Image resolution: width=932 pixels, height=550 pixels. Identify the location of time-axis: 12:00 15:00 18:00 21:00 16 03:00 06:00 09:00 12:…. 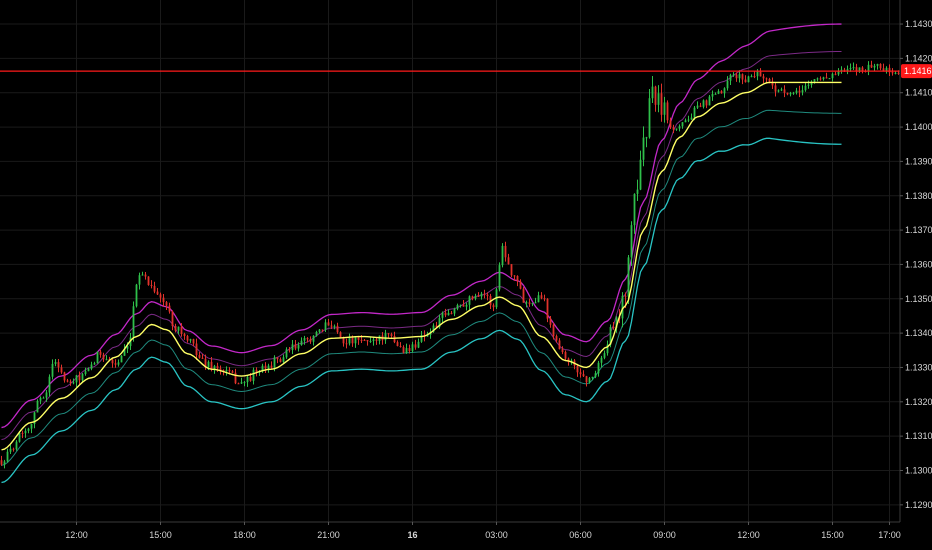
(483, 531).